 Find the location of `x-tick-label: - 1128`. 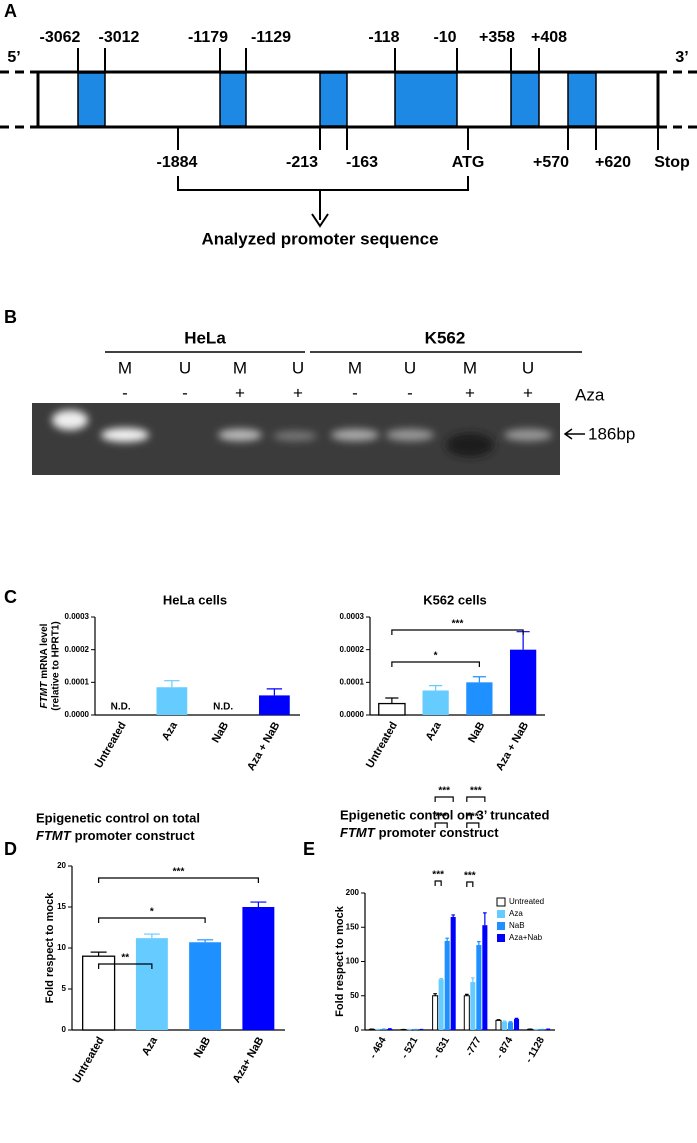

x-tick-label: - 1128 is located at coordinates (536, 1050).